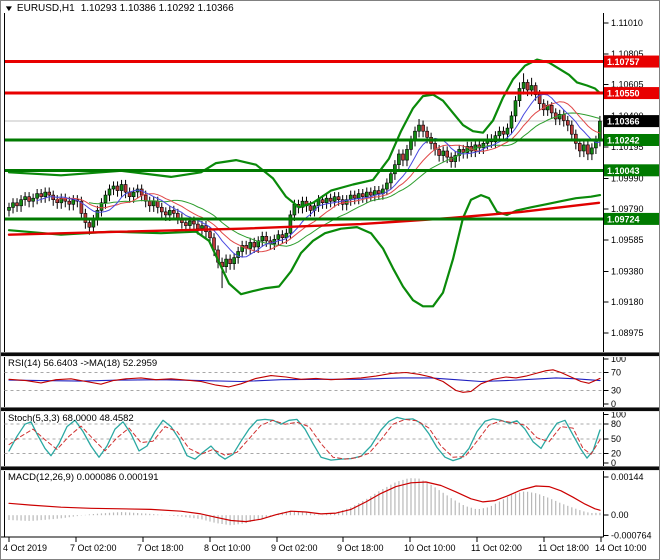  Describe the element at coordinates (627, 209) in the screenshot. I see `price-tick-label: 1.09790` at that location.